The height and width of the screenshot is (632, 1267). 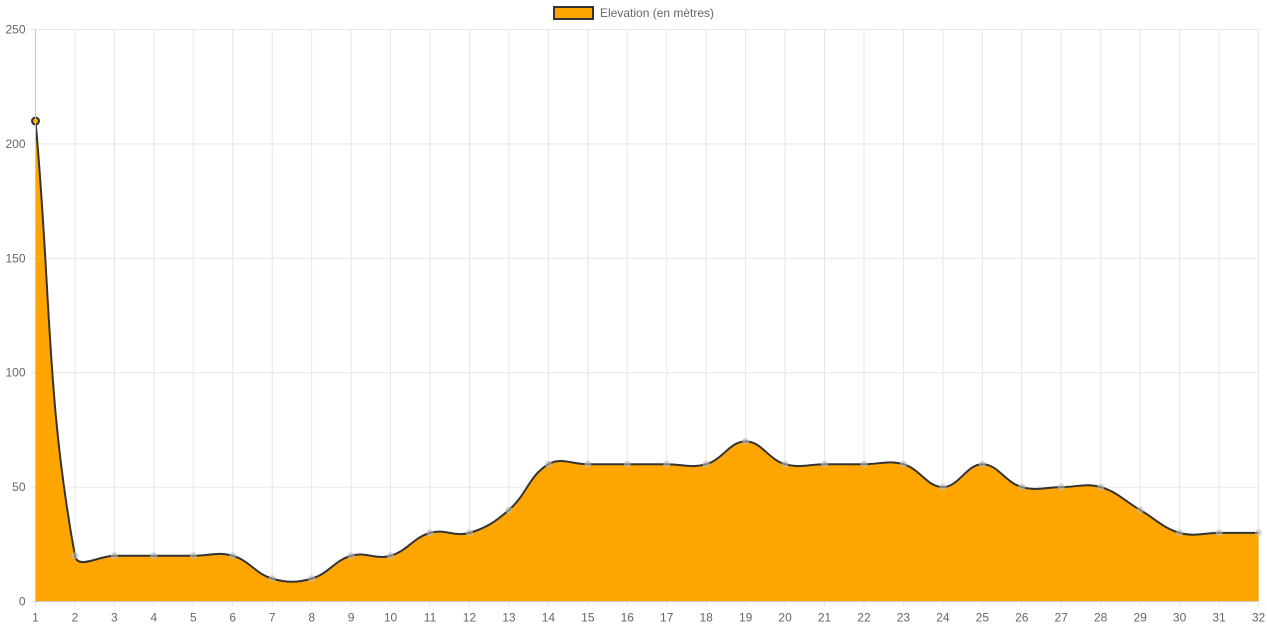 I want to click on x-tick-label: 15, so click(x=588, y=618).